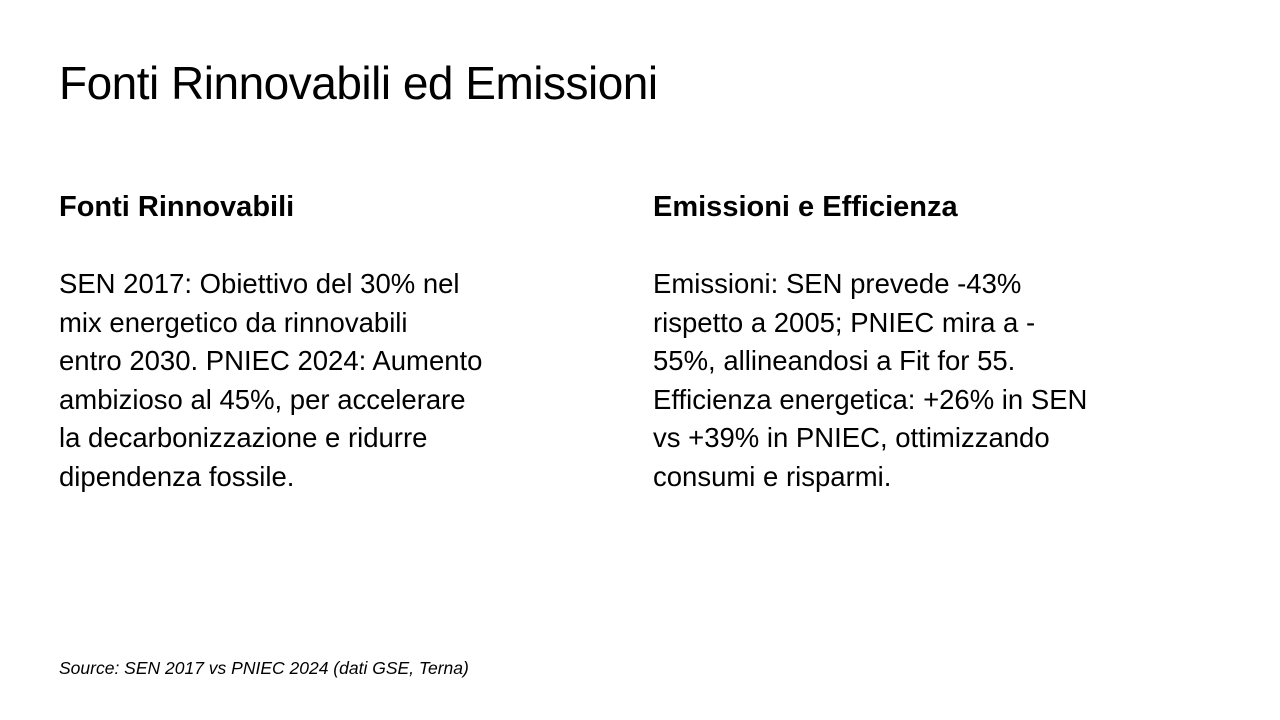  What do you see at coordinates (177, 207) in the screenshot?
I see `column-heading-fonti-rinnovabili: Fonti Rinnovabili` at bounding box center [177, 207].